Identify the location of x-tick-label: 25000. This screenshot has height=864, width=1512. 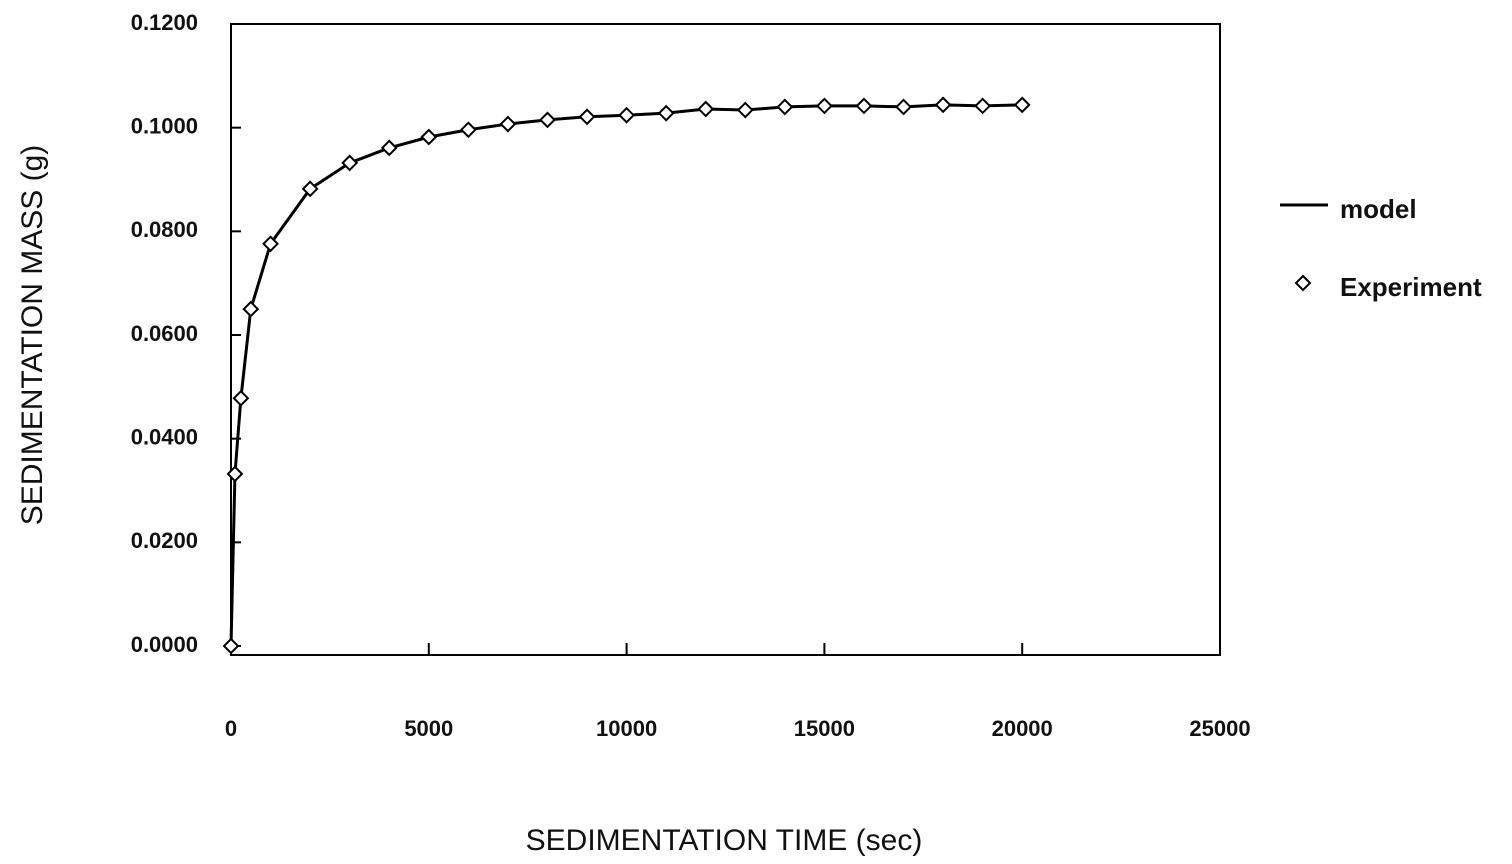
(1219, 728).